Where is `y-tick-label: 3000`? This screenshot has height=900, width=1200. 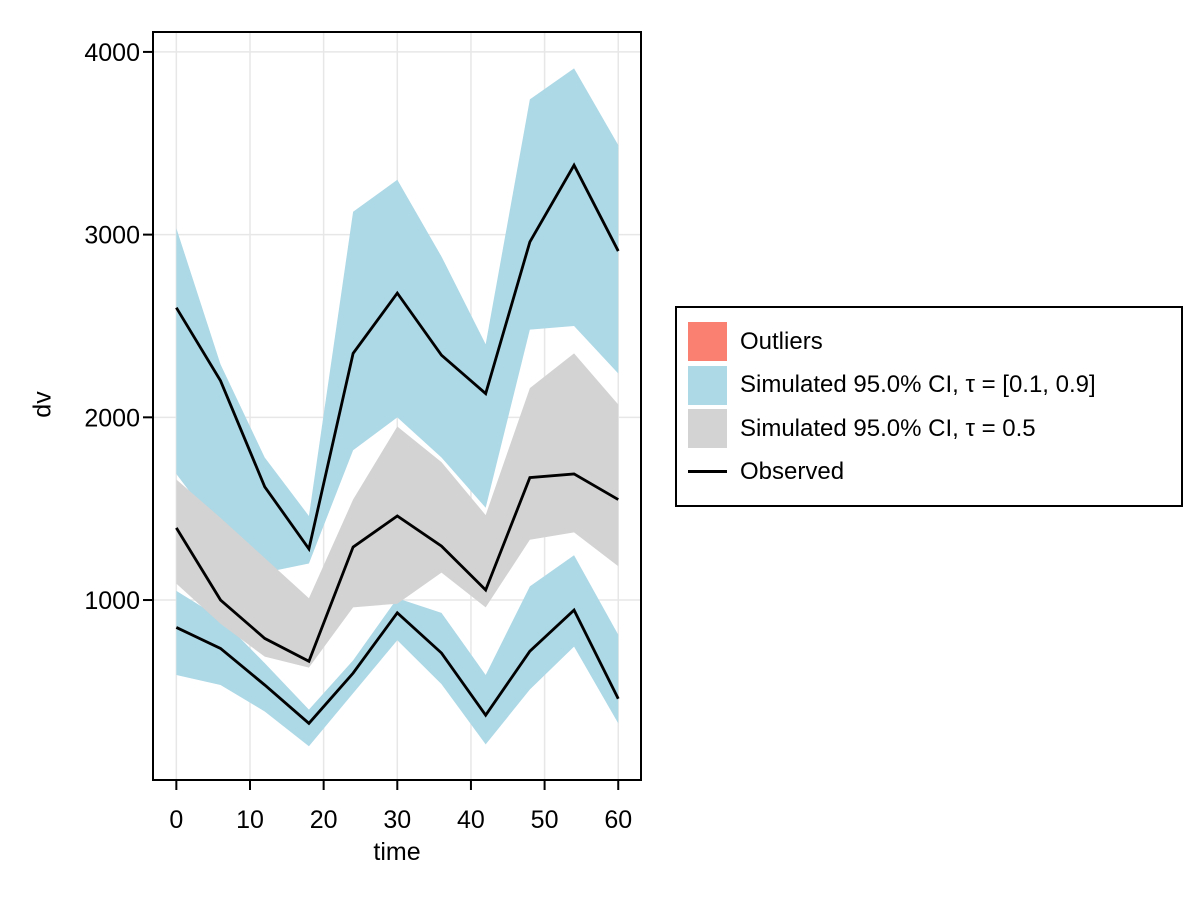 y-tick-label: 3000 is located at coordinates (112, 236).